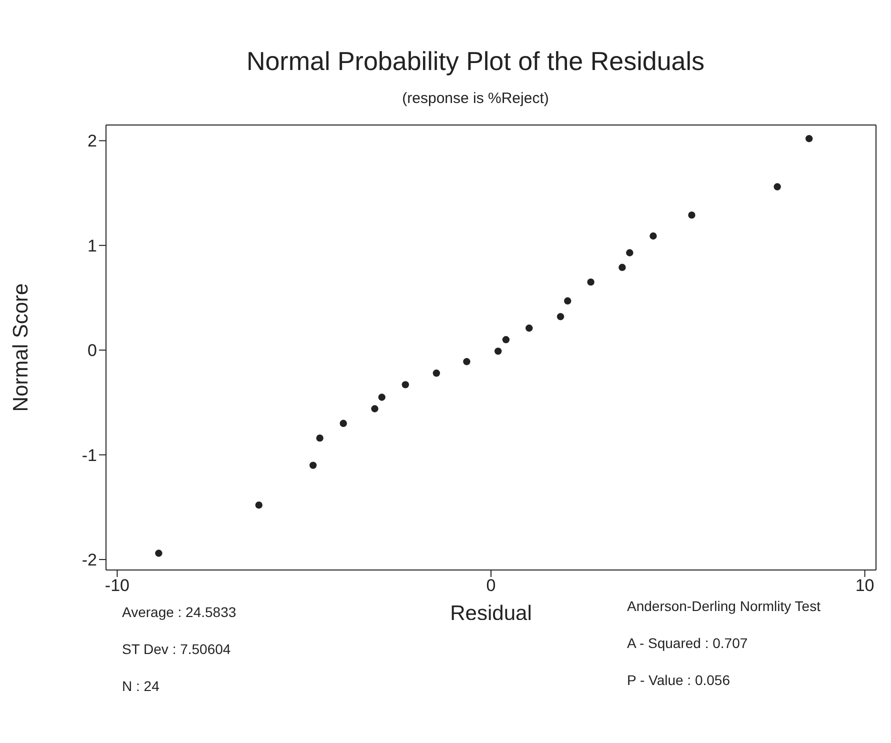  I want to click on text: A - Squared : 0.707, so click(688, 643).